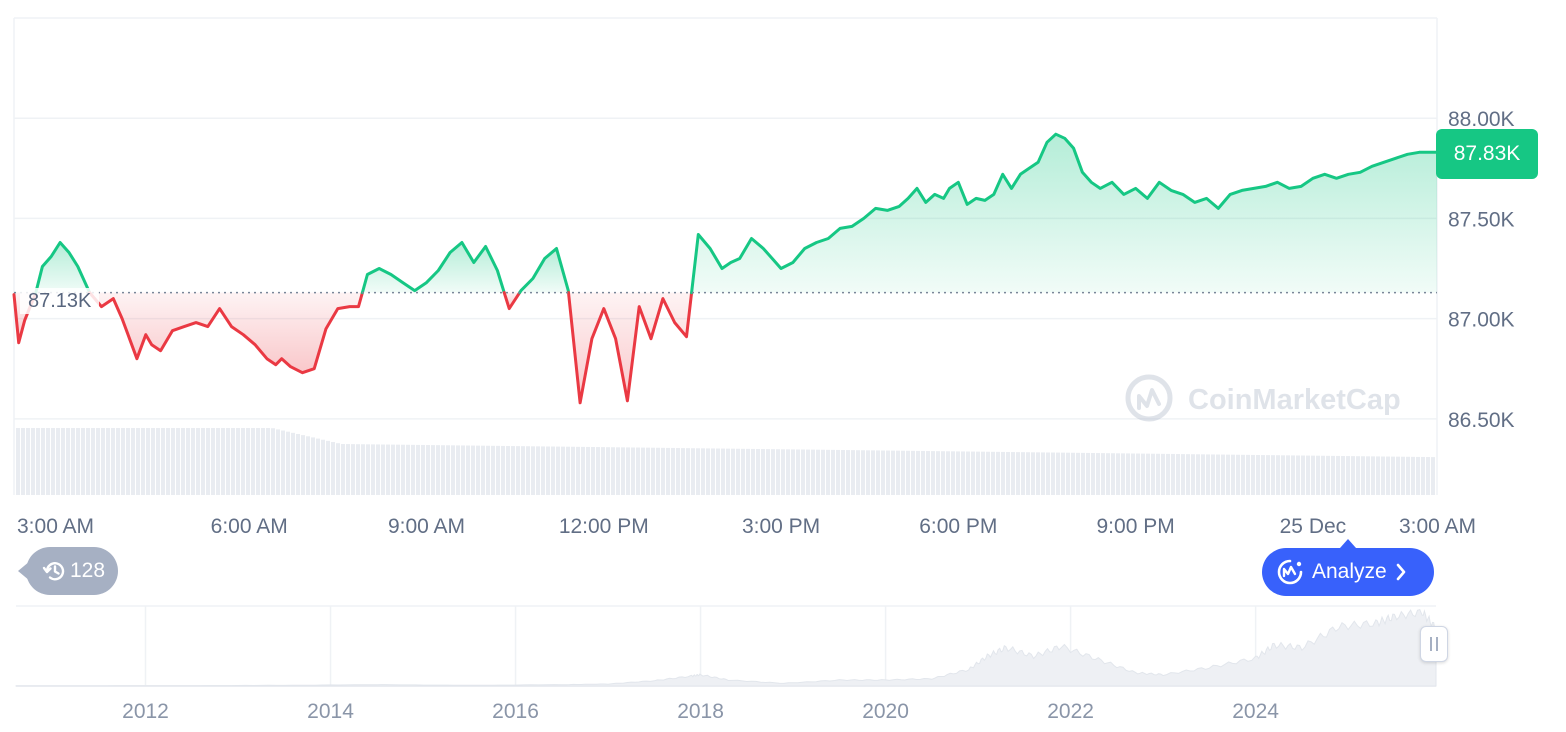 This screenshot has width=1566, height=732. I want to click on x-tick-label: 6:00 PM, so click(958, 526).